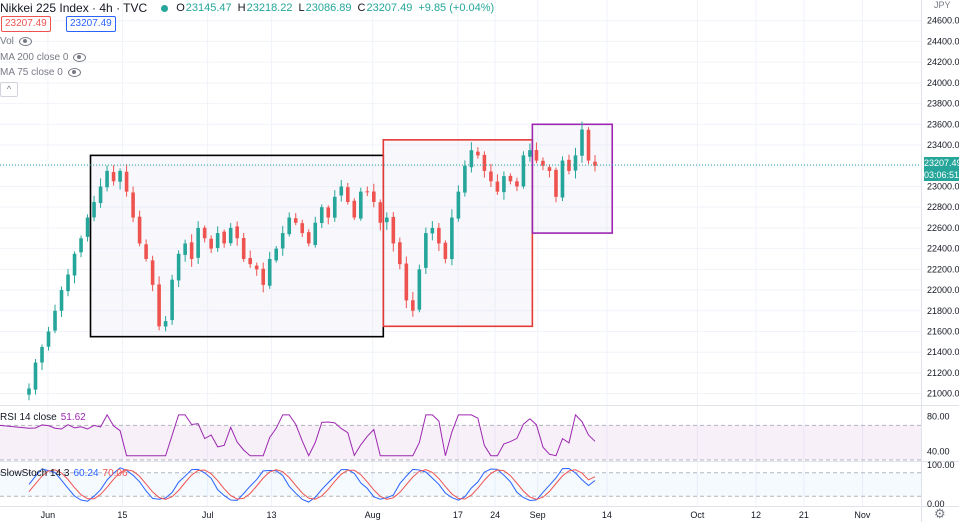  I want to click on last-price-label: 23207.49, so click(941, 163).